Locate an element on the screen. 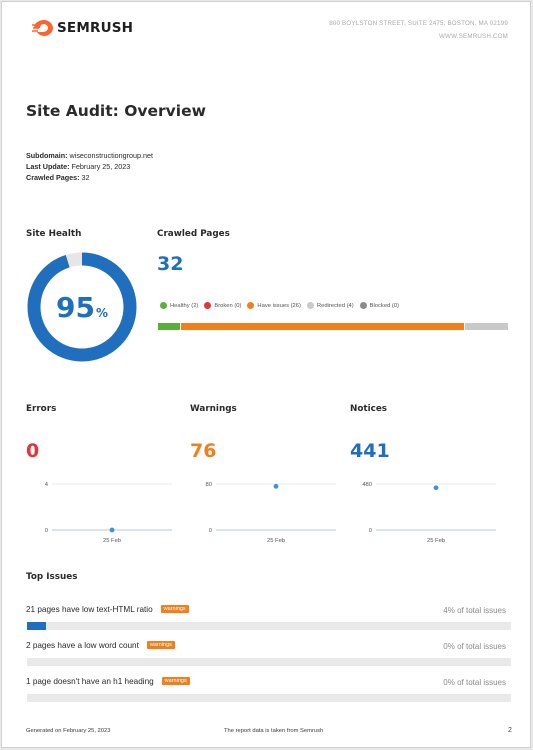  top-issues-heading: Top Issues is located at coordinates (52, 577).